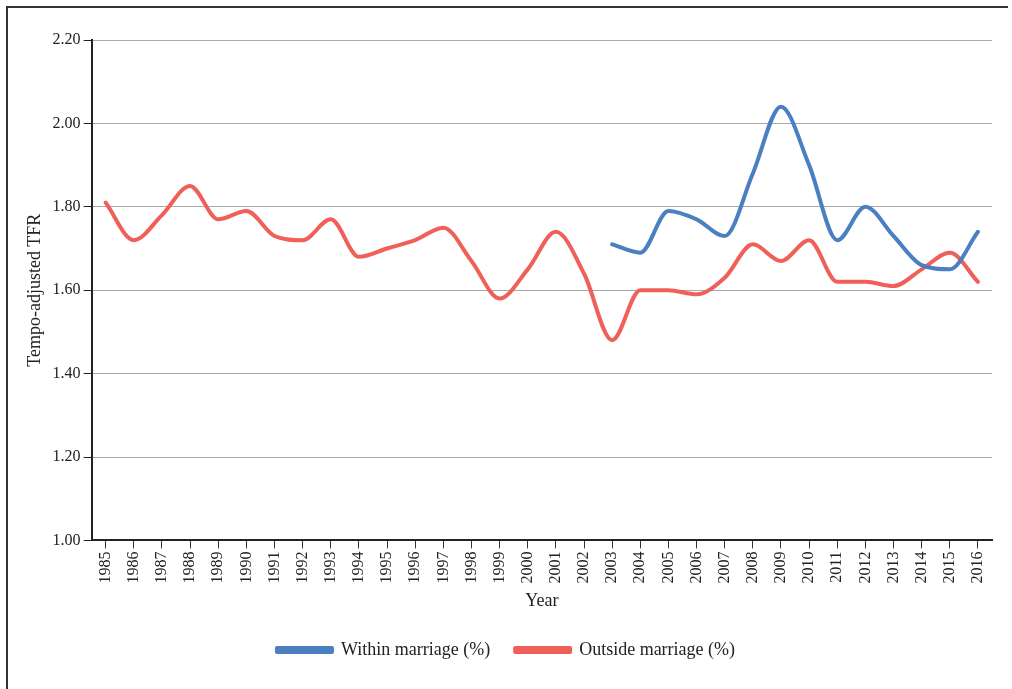 Image resolution: width=1012 pixels, height=689 pixels. Describe the element at coordinates (836, 567) in the screenshot. I see `x-tick-label: 2011` at that location.